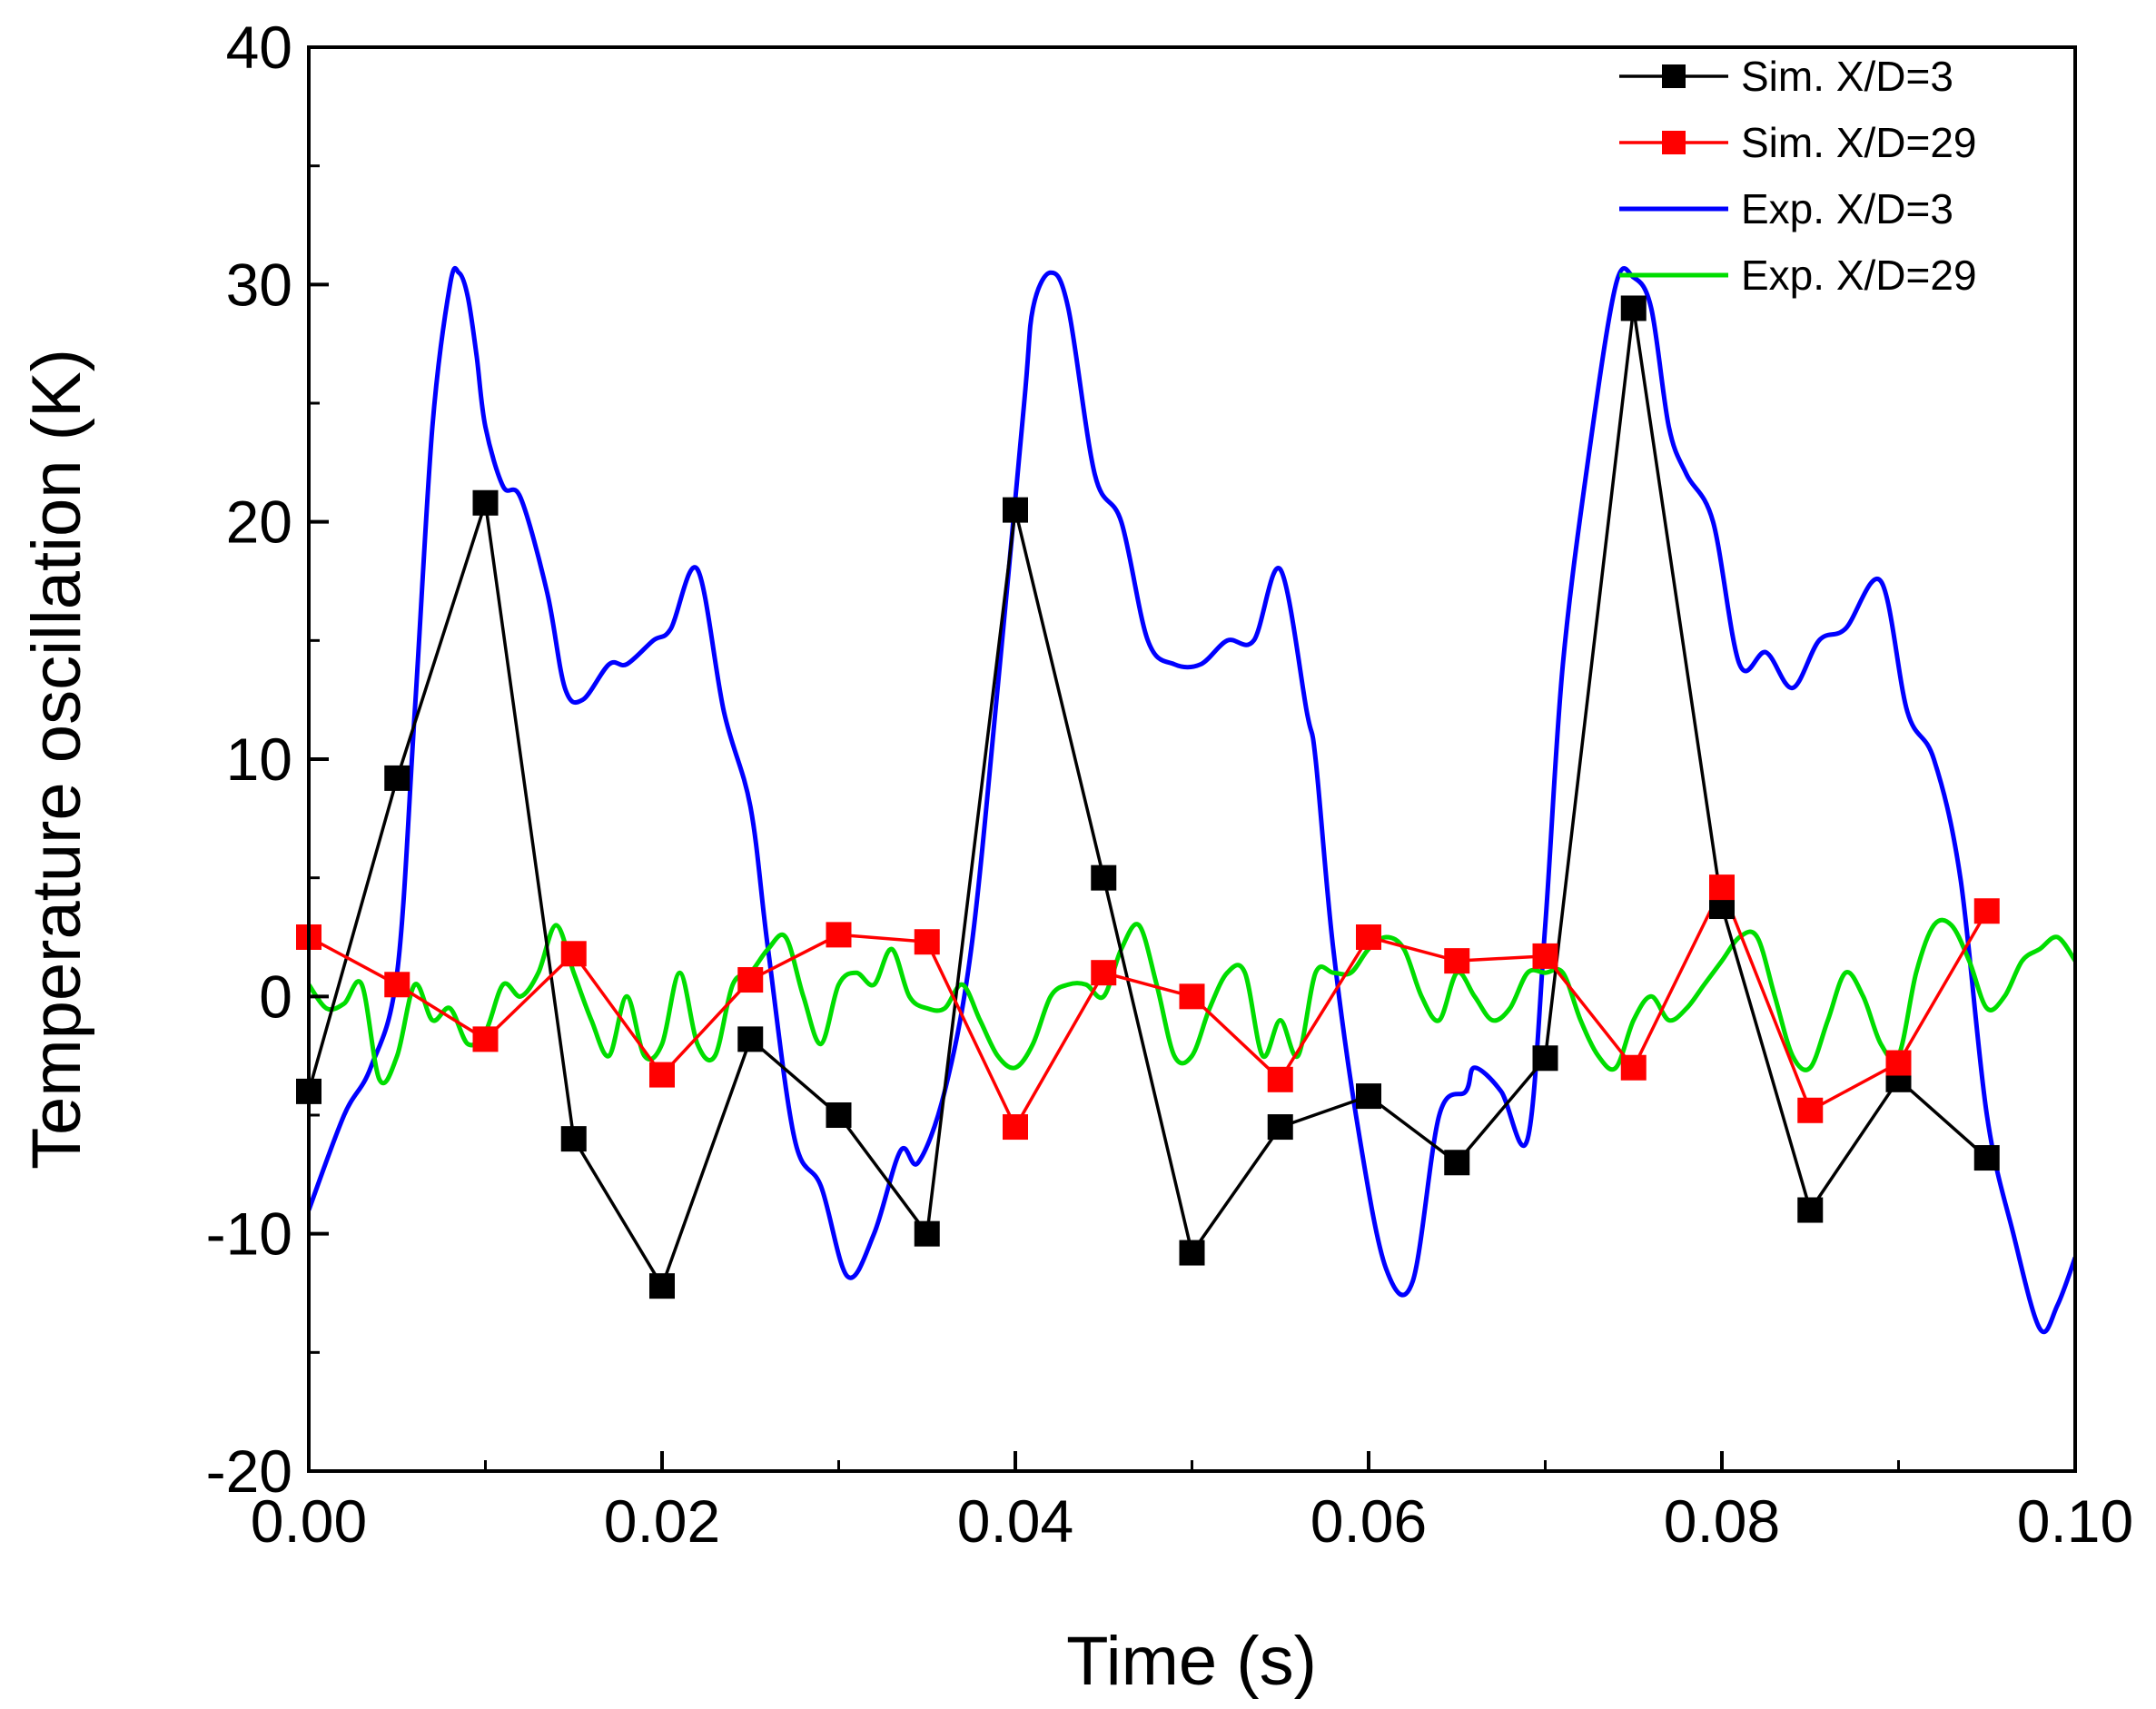 The height and width of the screenshot is (1709, 2156). Describe the element at coordinates (1192, 1503) in the screenshot. I see `x-axis: 0.00 0.02 0.04 0.06 0.08 0.10` at that location.